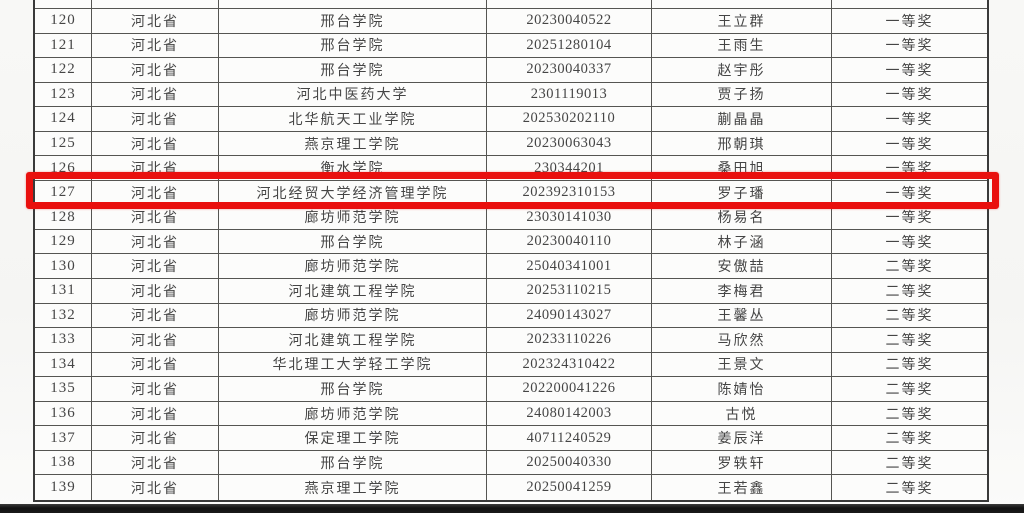 This screenshot has width=1024, height=513. What do you see at coordinates (742, 242) in the screenshot?
I see `cell-name: 林子涵` at bounding box center [742, 242].